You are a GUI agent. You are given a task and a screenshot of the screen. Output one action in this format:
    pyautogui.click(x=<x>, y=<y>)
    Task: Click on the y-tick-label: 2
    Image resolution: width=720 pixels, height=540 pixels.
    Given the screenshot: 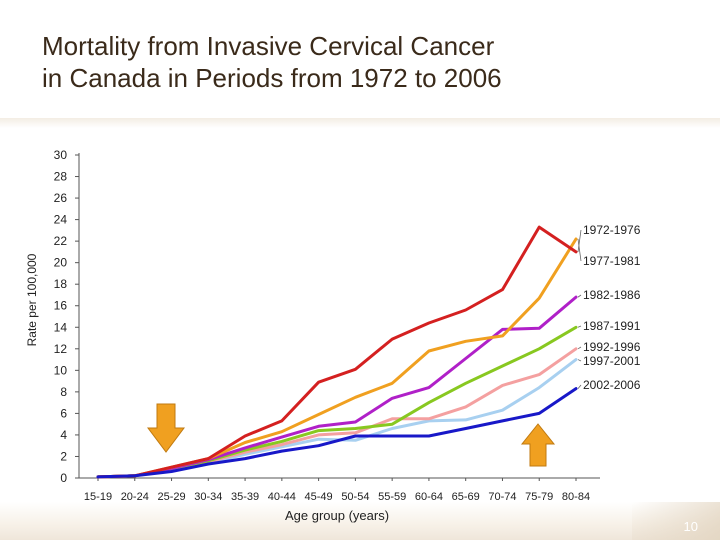 What is the action you would take?
    pyautogui.click(x=63, y=456)
    